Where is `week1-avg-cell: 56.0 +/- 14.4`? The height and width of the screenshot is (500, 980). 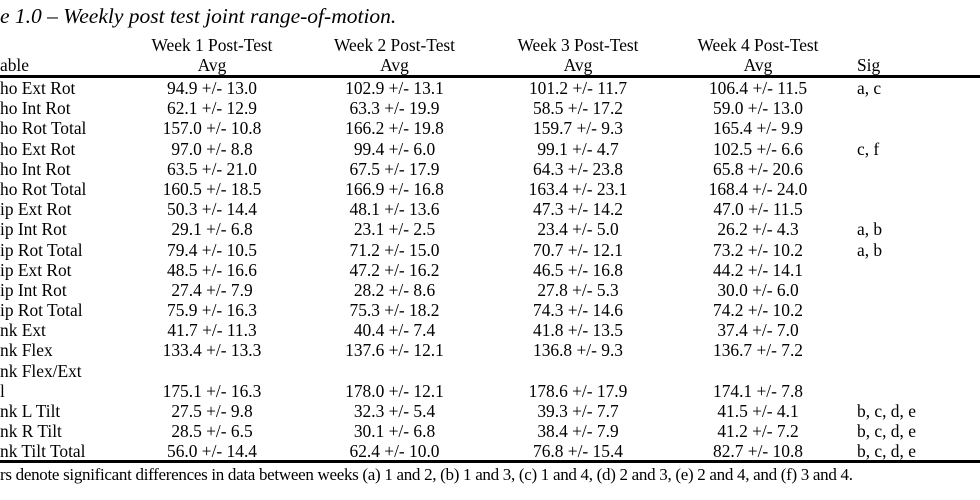 week1-avg-cell: 56.0 +/- 14.4 is located at coordinates (212, 451).